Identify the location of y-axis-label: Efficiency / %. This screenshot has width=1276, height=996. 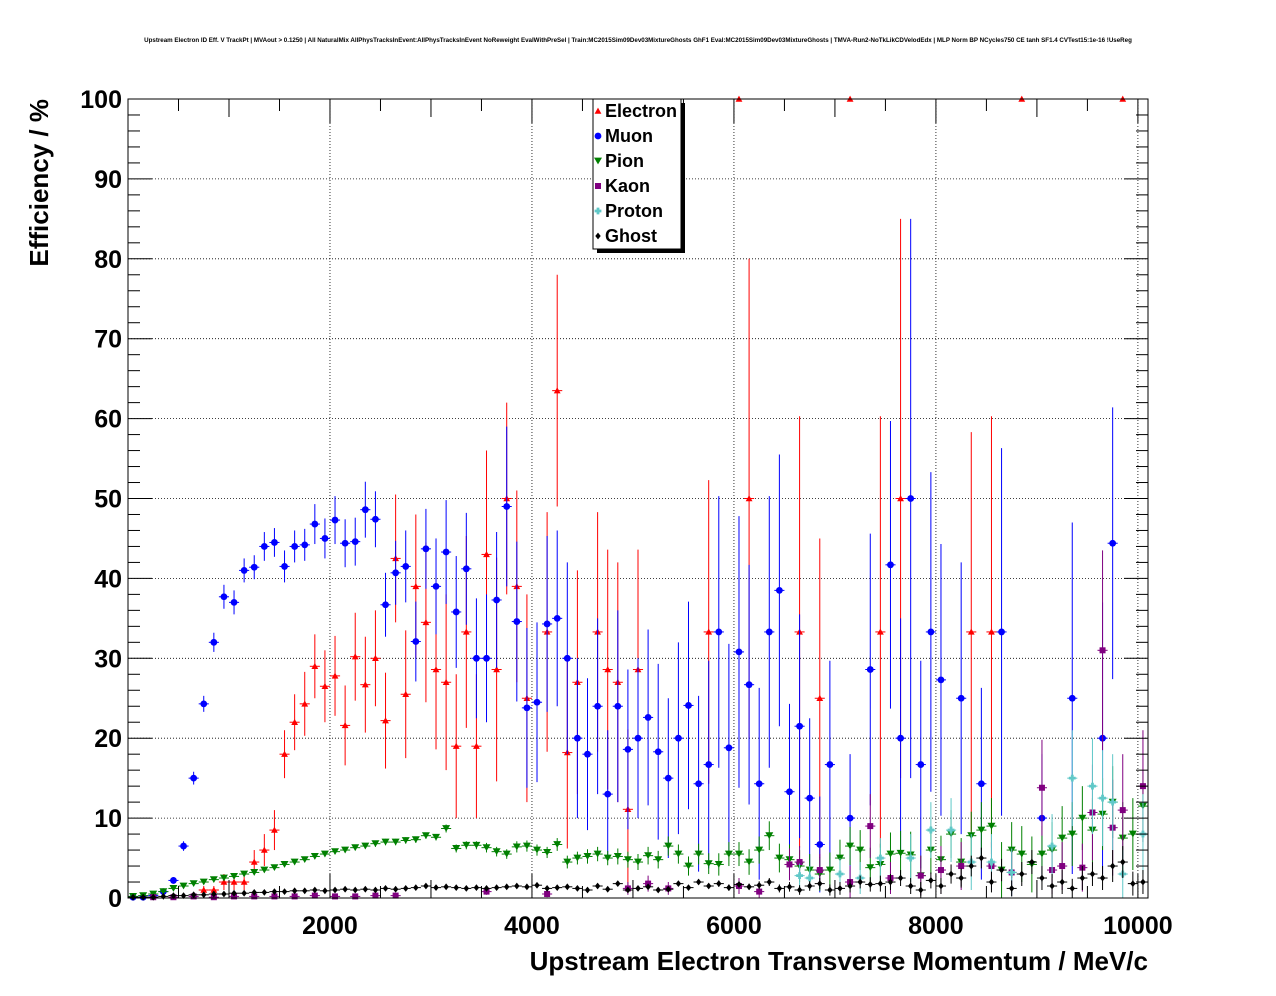
(39, 183).